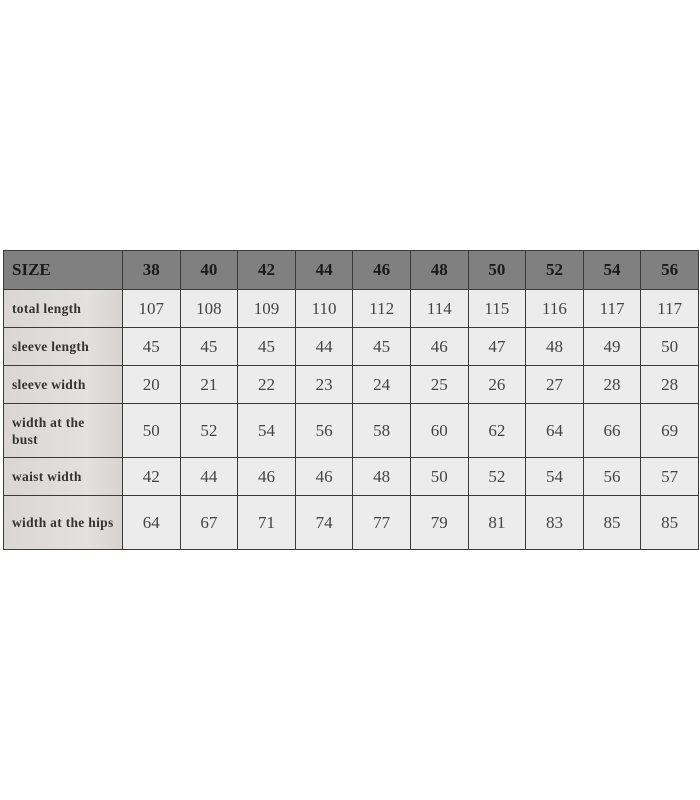  Describe the element at coordinates (381, 430) in the screenshot. I see `measurement-cell: 58` at that location.